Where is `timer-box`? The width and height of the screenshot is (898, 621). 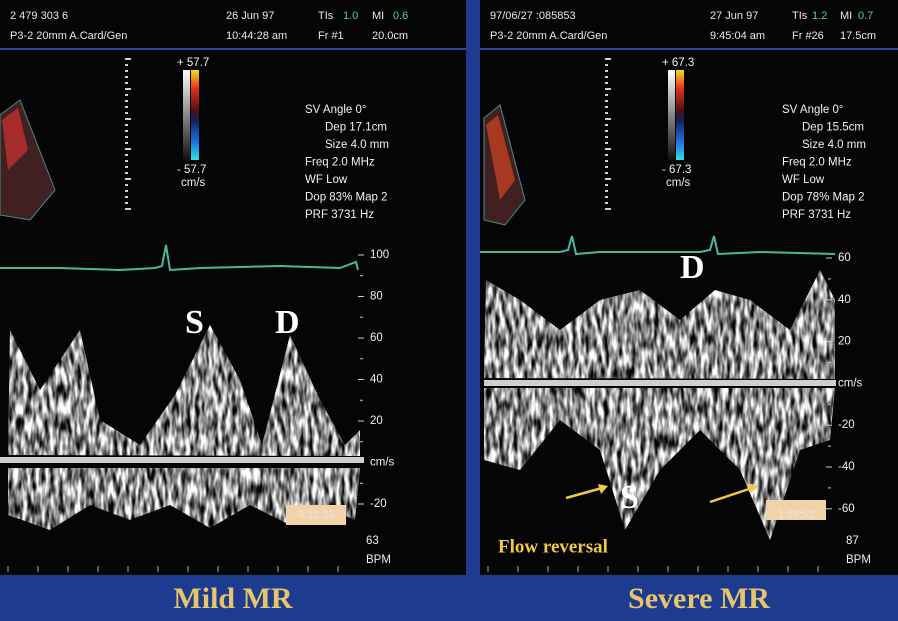
timer-box is located at coordinates (796, 510).